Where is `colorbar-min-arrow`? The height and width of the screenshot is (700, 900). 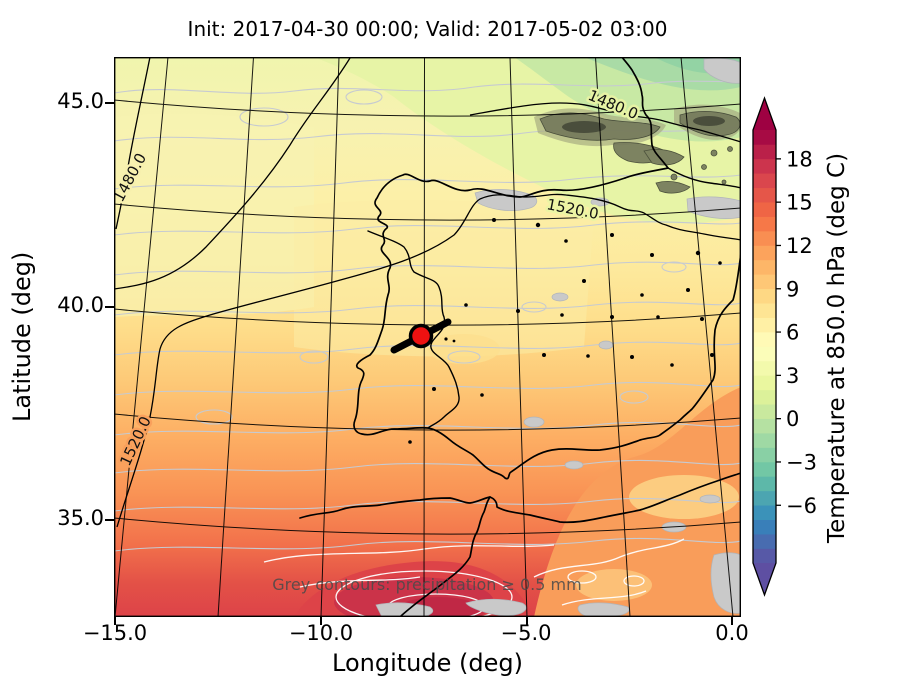 colorbar-min-arrow is located at coordinates (764, 579).